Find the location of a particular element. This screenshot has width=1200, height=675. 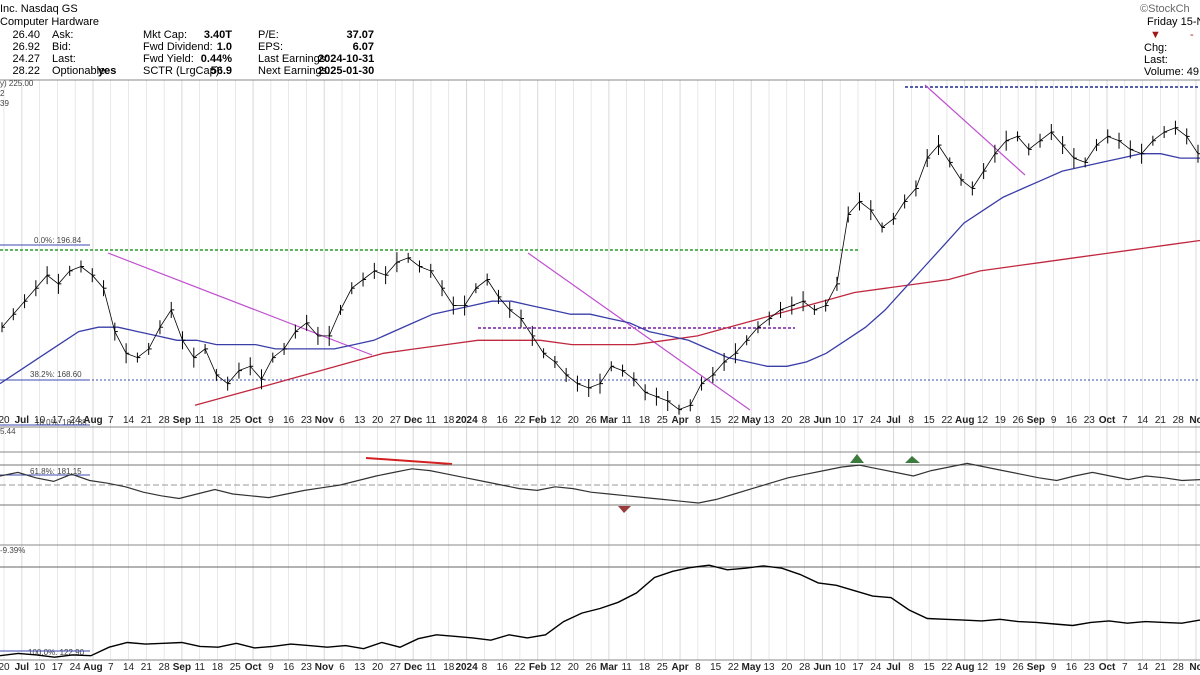

last-label: Last: is located at coordinates (1156, 60).